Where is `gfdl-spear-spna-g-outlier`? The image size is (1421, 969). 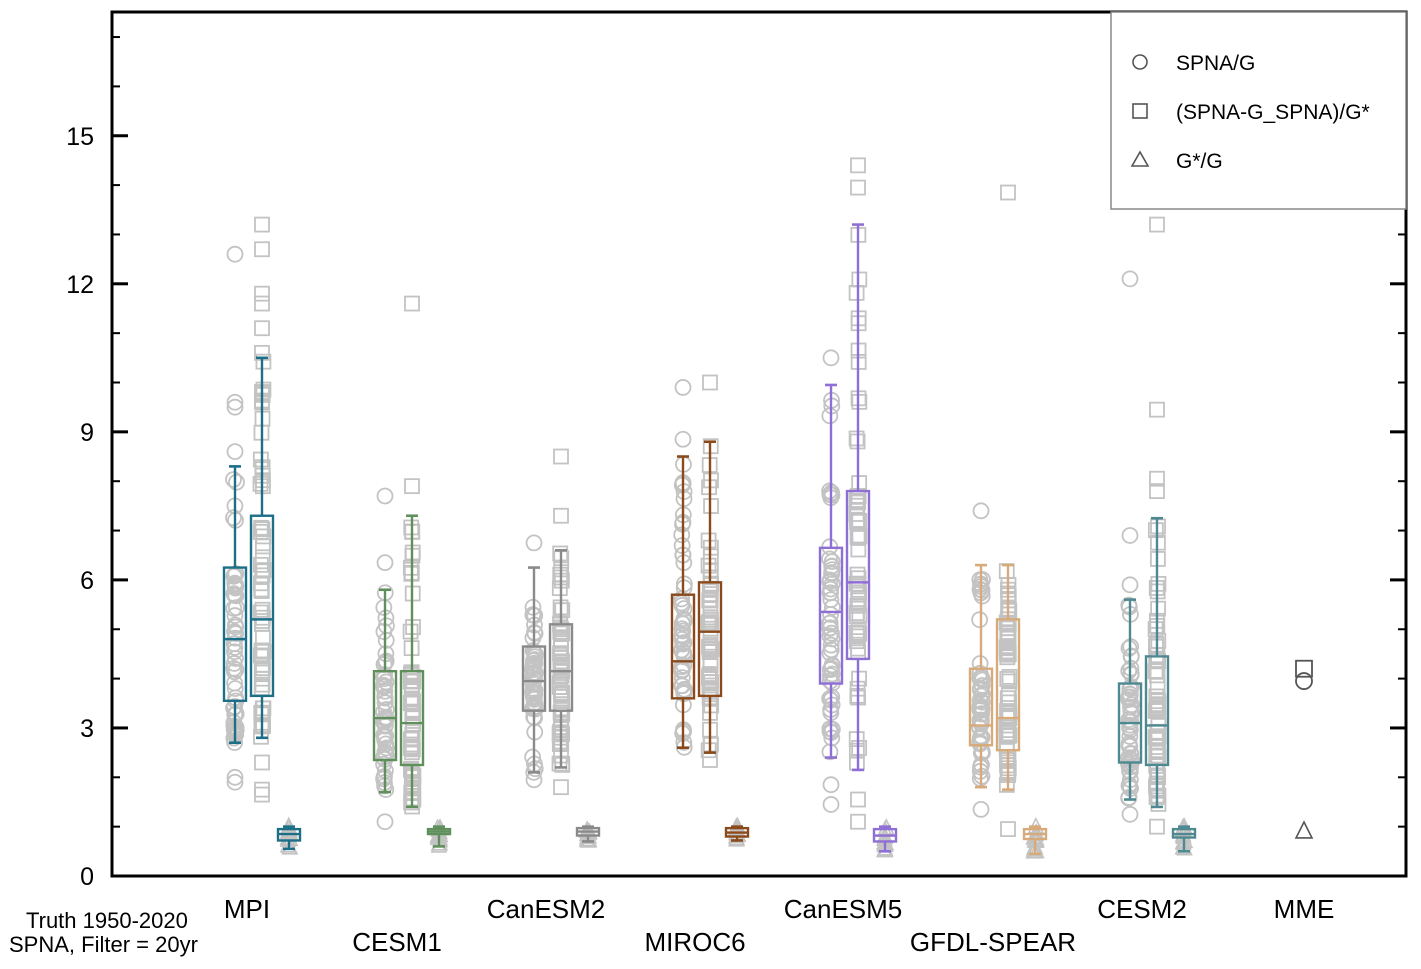
gfdl-spear-spna-g-outlier is located at coordinates (981, 809).